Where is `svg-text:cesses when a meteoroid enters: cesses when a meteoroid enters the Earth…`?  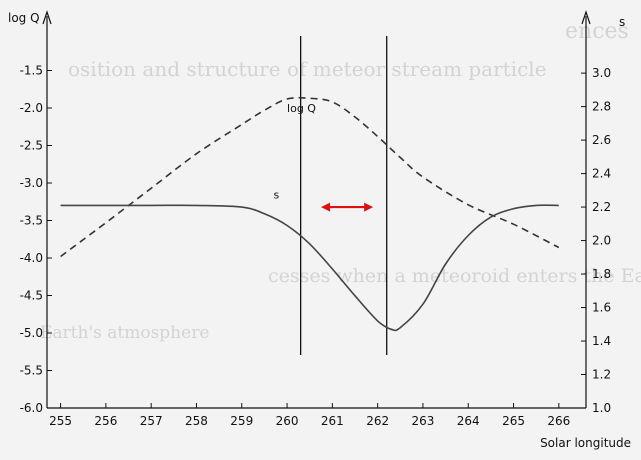 svg-text:cesses when a meteoroid enters: cesses when a meteoroid enters the Earth… is located at coordinates (454, 276).